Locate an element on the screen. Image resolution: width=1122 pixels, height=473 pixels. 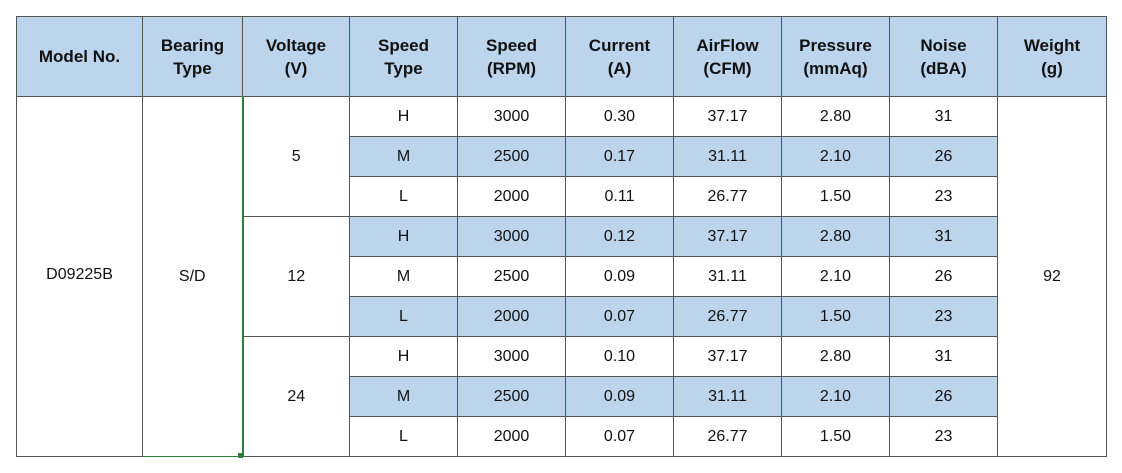
voltage-cell: 12 is located at coordinates (296, 276).